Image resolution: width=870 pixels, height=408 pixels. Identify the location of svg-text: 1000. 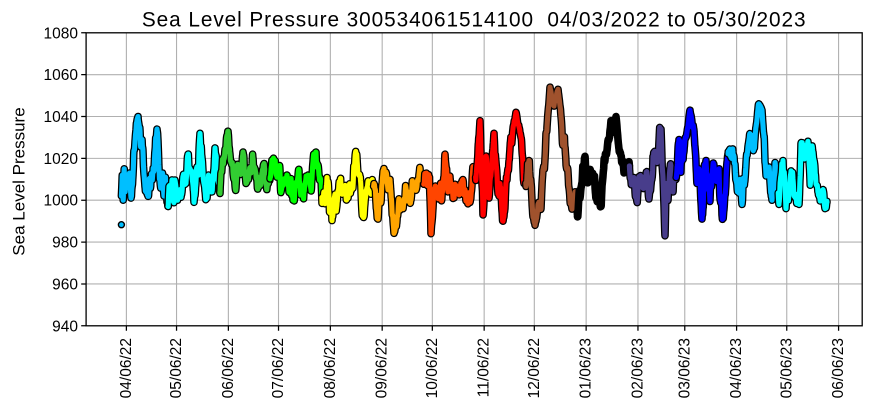
(61, 201).